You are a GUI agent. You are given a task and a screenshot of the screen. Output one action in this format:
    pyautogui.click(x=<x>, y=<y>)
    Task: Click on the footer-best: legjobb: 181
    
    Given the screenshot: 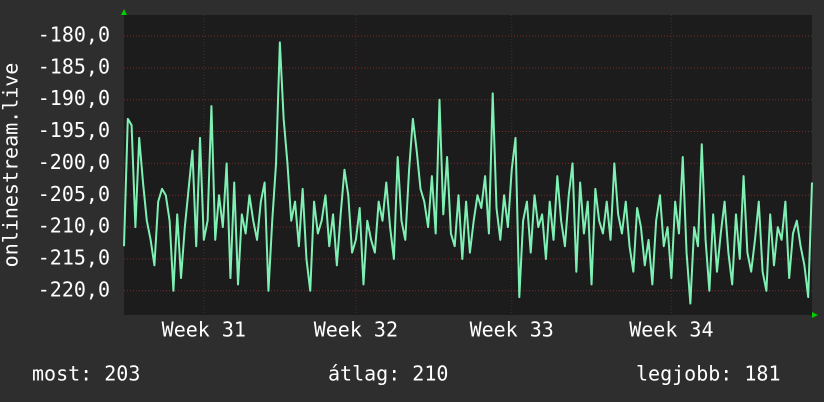 What is the action you would take?
    pyautogui.click(x=708, y=374)
    